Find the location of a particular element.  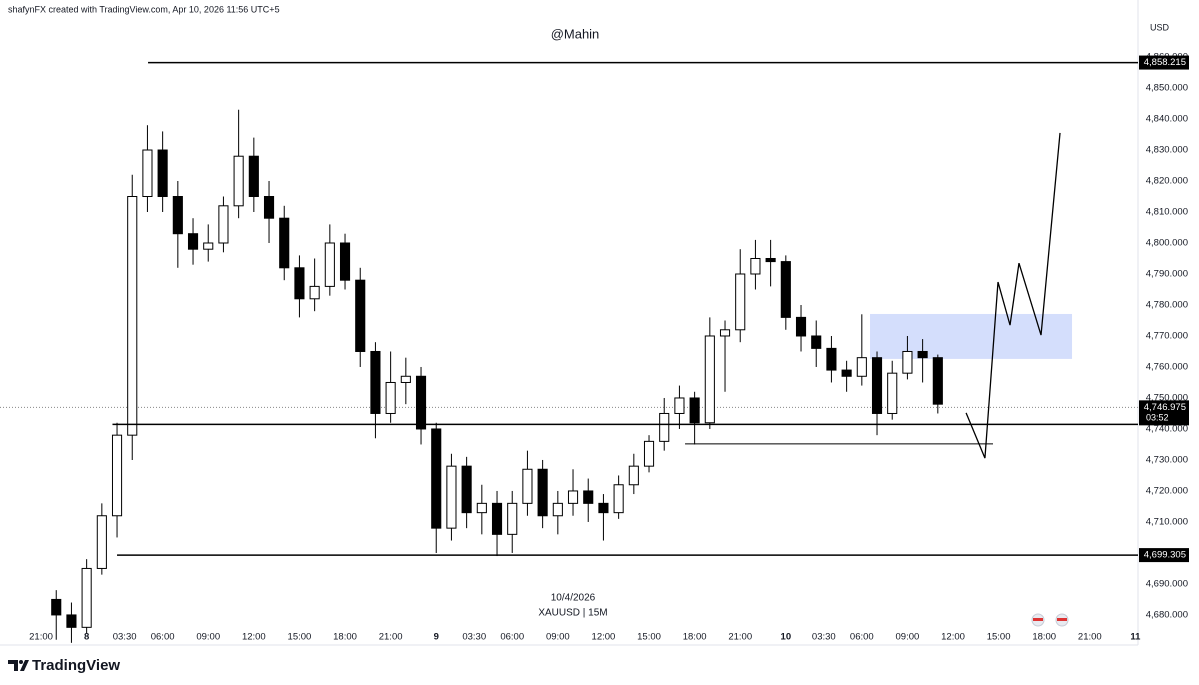

y-tick-label: 4,780.000 is located at coordinates (1167, 305).